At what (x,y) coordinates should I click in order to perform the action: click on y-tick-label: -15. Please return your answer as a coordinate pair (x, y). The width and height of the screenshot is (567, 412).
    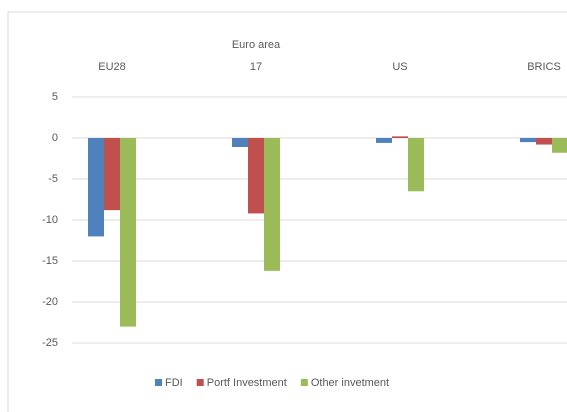
    Looking at the image, I should click on (50, 261).